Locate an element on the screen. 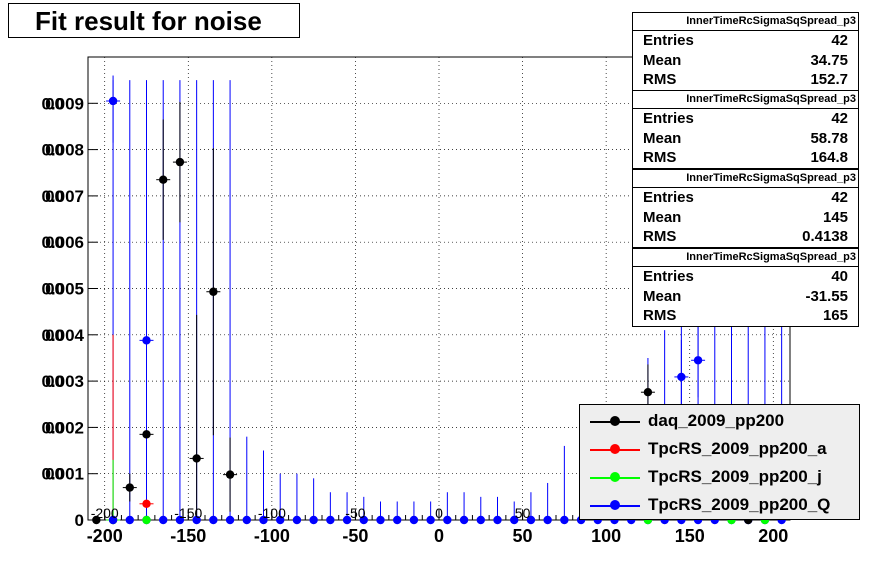 Image resolution: width=878 pixels, height=578 pixels. stats-value: 58.78 is located at coordinates (829, 138).